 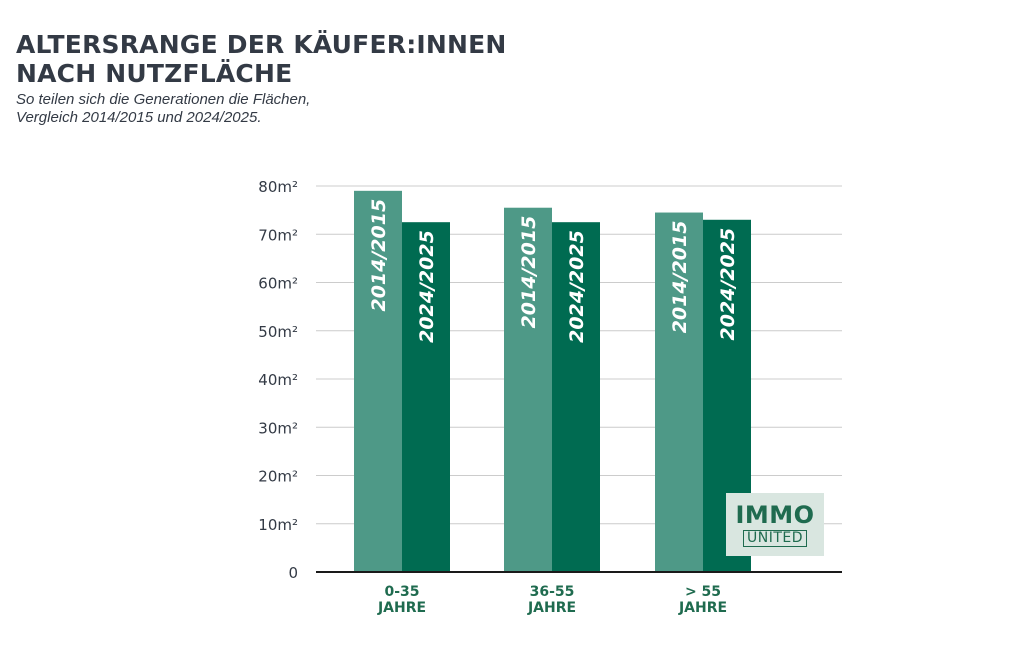 What do you see at coordinates (278, 525) in the screenshot?
I see `y-tick-label: 10m²` at bounding box center [278, 525].